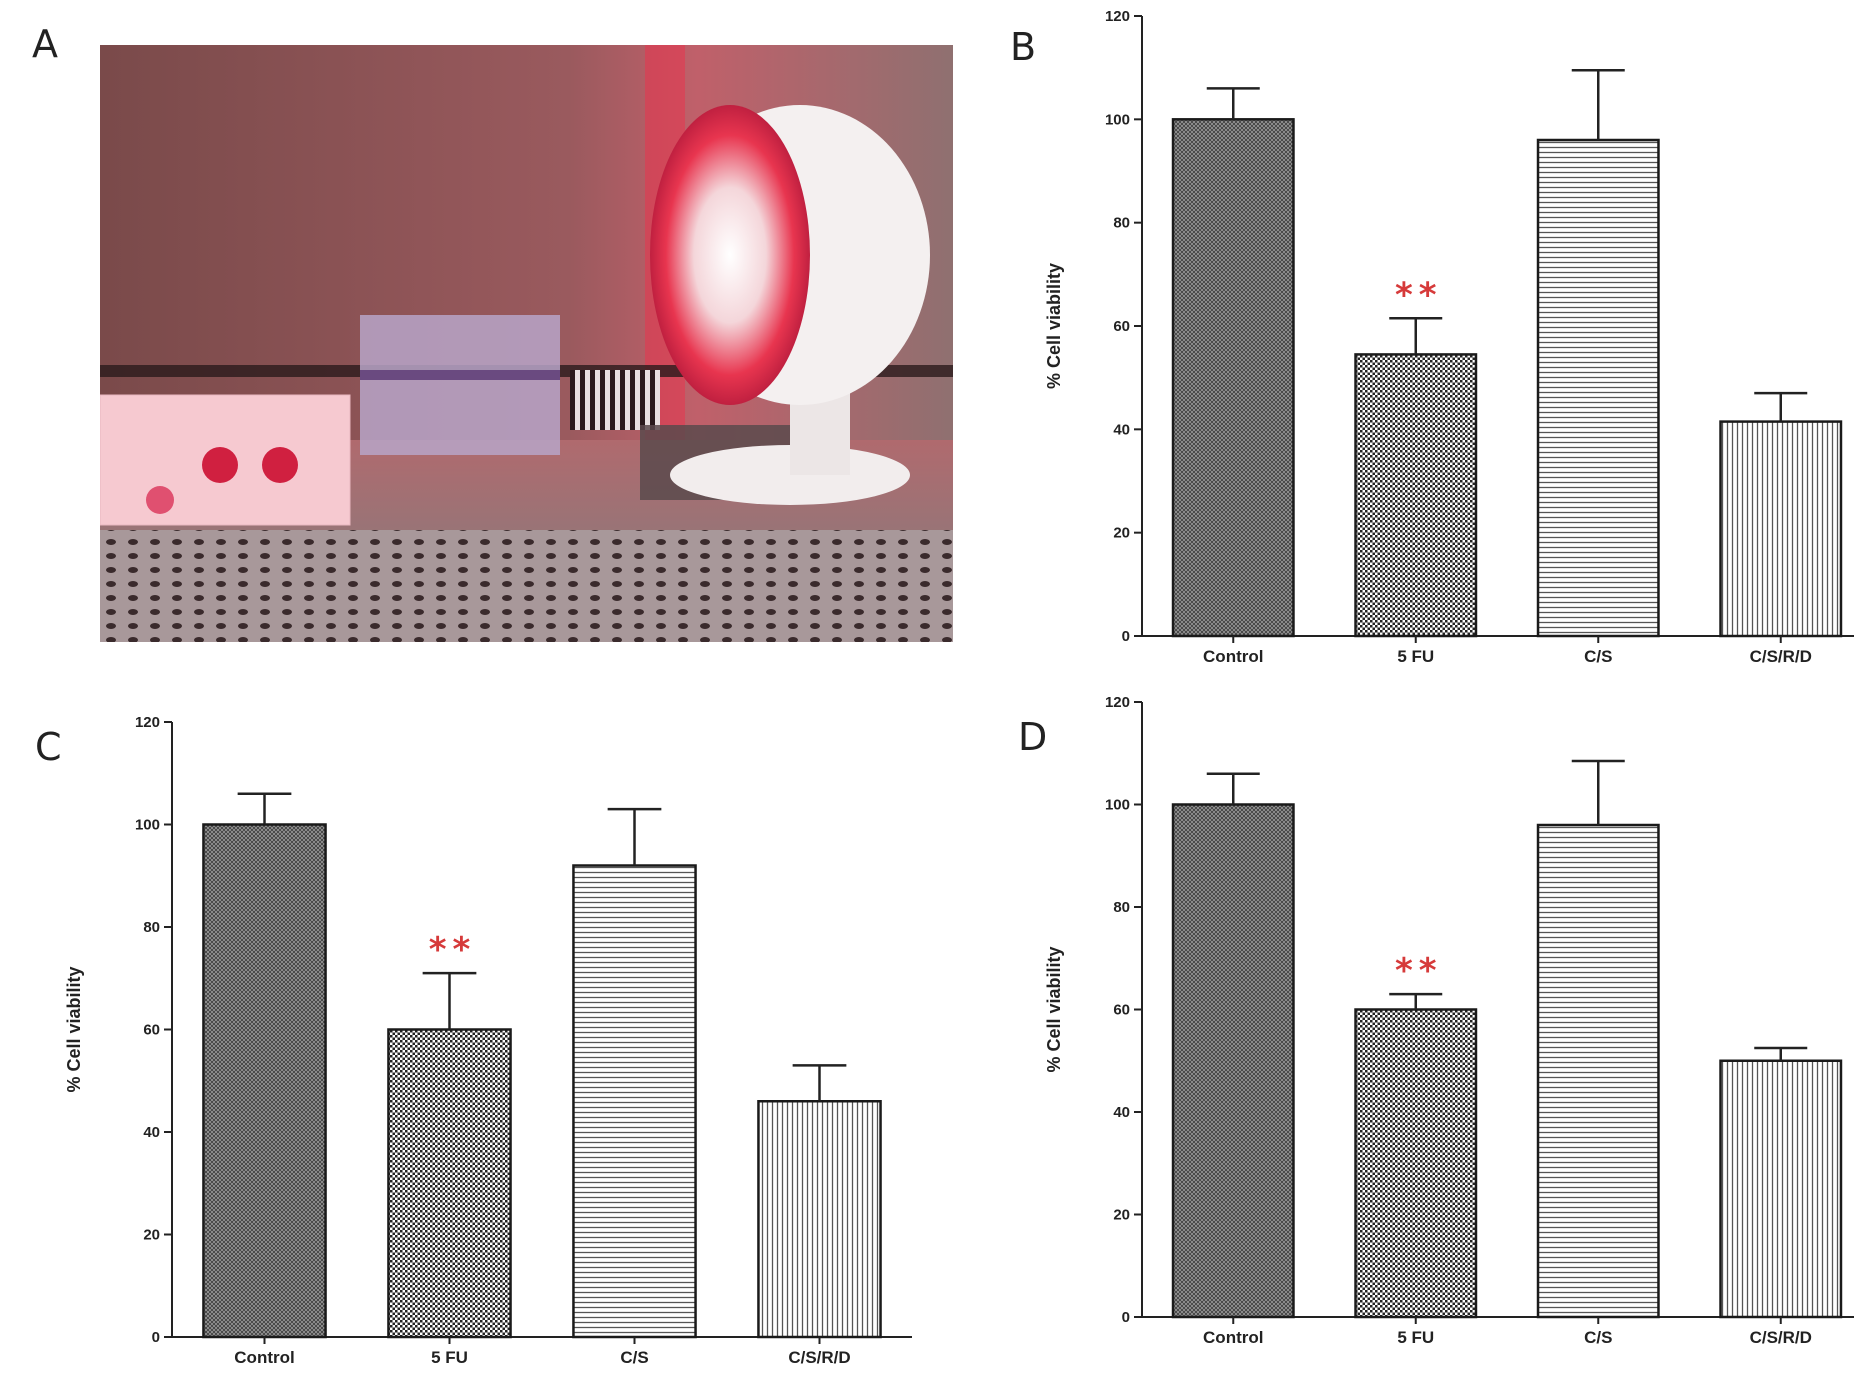  Describe the element at coordinates (48, 747) in the screenshot. I see `panel-label-c: C` at that location.